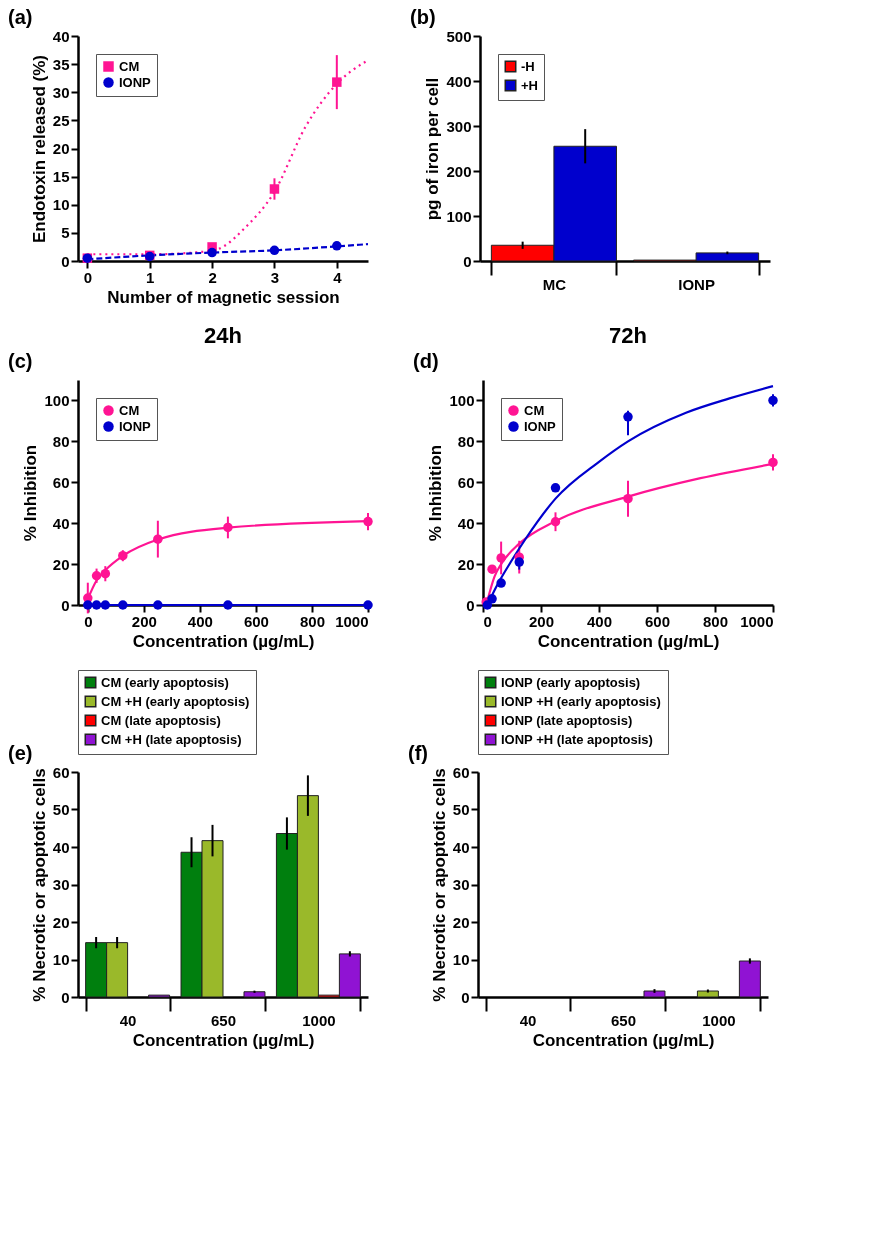 This screenshot has height=1249, width=891. Describe the element at coordinates (275, 277) in the screenshot. I see `x-tick-label: 3` at that location.